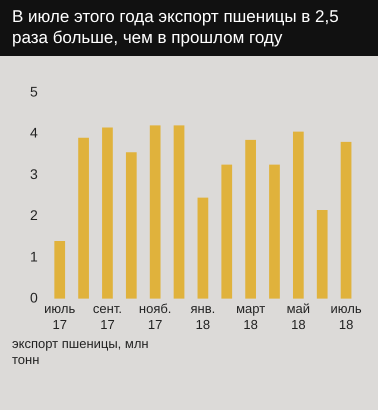  I want to click on x-tick-label: март 18, so click(251, 316).